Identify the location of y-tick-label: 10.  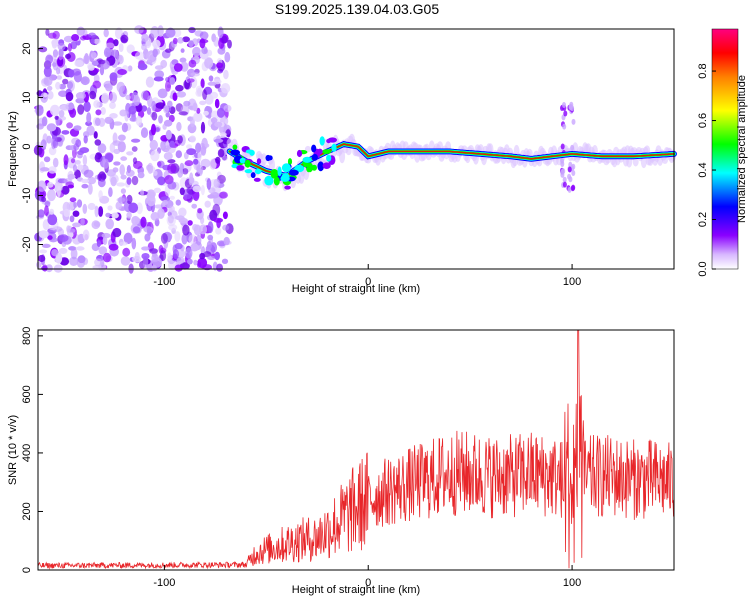
(27, 97).